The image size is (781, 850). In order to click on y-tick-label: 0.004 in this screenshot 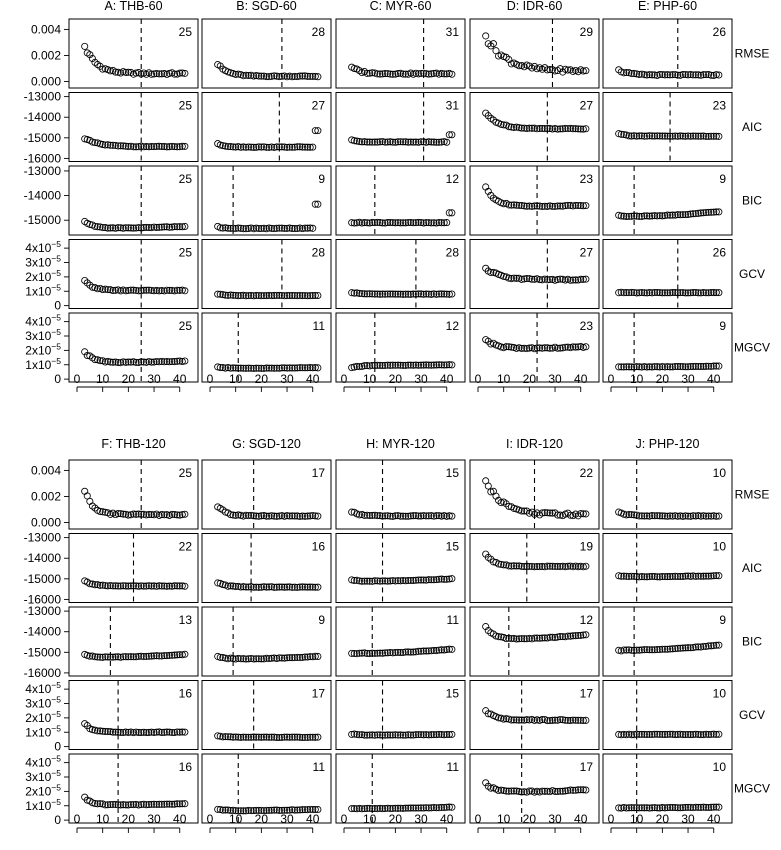, I will do `click(46, 470)`.